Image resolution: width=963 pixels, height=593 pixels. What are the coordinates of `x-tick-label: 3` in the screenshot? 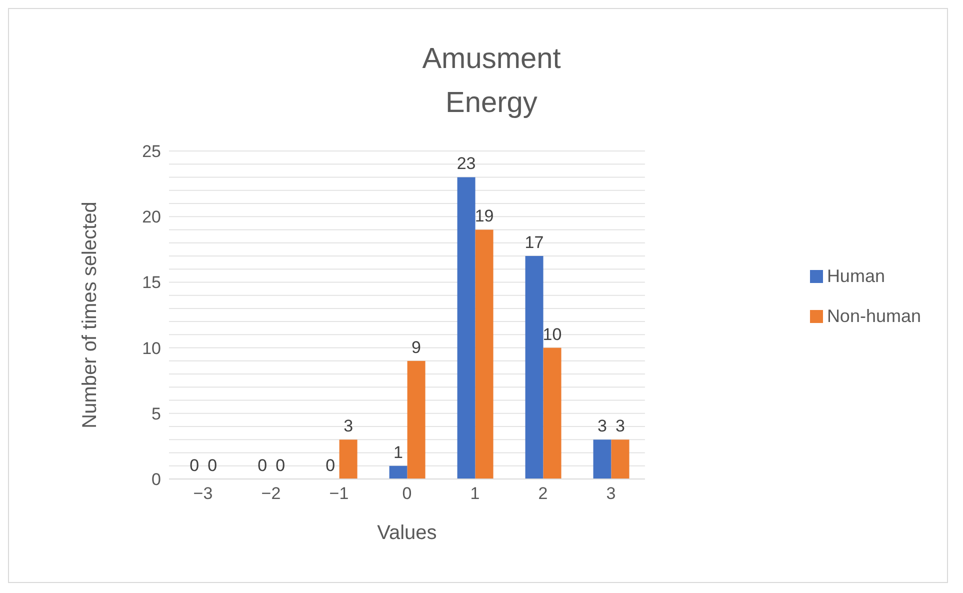 It's located at (611, 494).